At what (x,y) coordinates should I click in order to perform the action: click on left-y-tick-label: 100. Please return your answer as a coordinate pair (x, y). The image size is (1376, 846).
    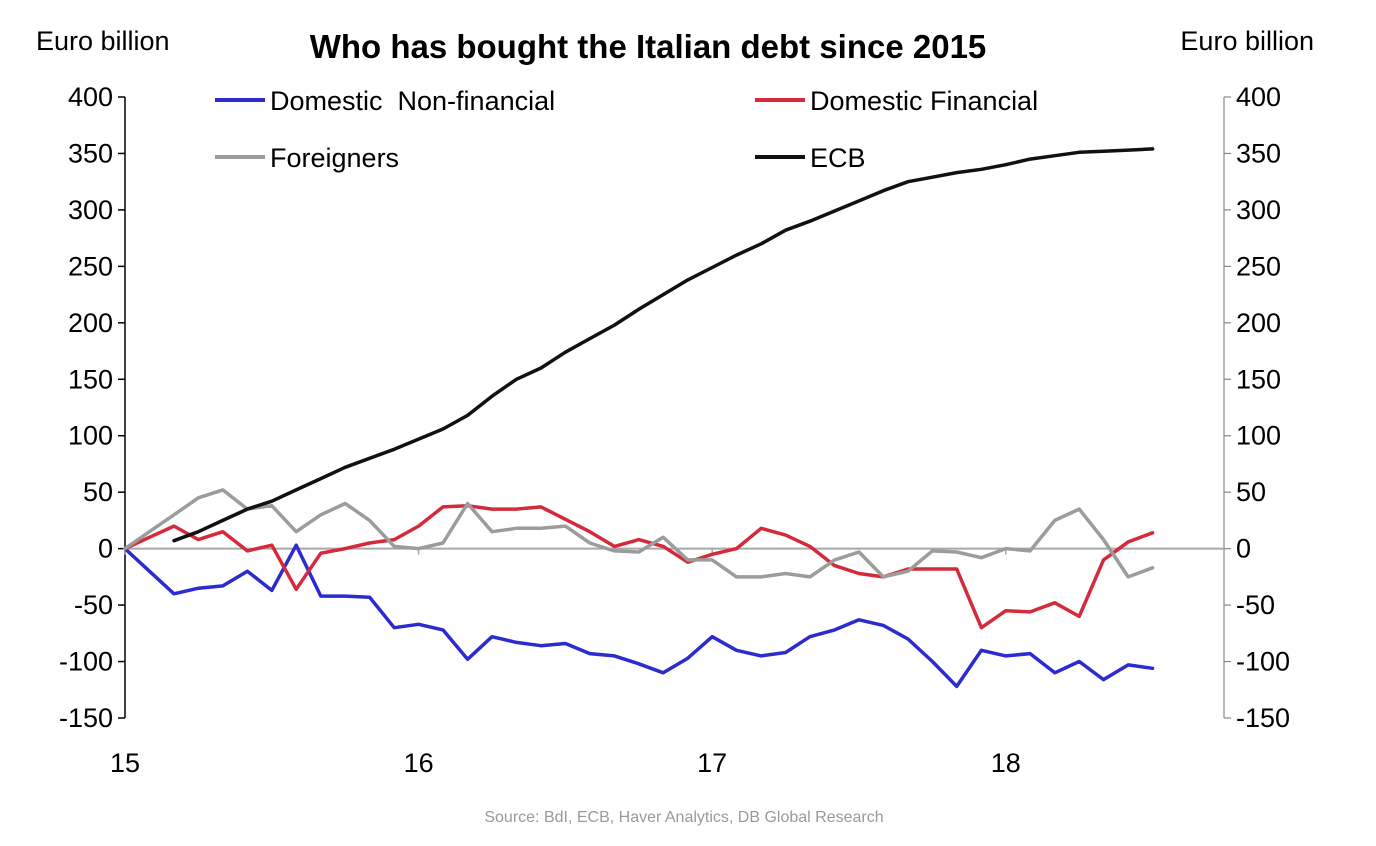
    Looking at the image, I should click on (90, 436).